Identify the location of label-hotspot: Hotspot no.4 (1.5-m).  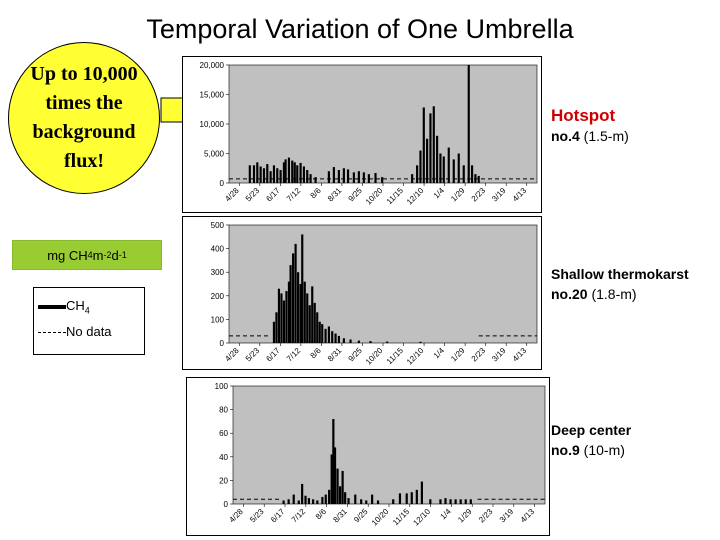
(590, 126).